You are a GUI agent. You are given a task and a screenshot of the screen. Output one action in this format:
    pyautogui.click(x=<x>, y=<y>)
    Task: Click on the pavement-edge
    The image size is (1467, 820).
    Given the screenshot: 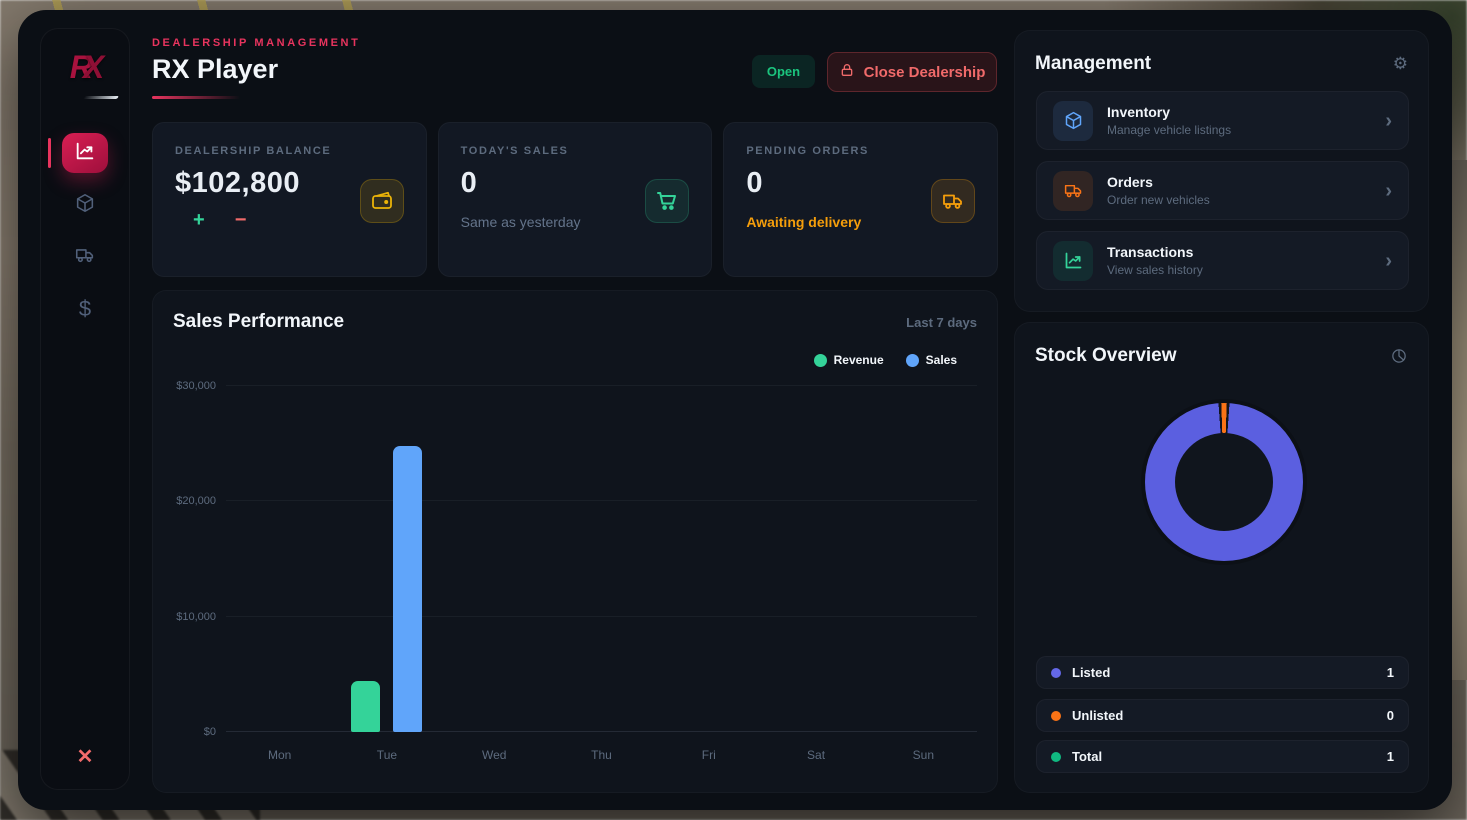 What is the action you would take?
    pyautogui.click(x=1458, y=420)
    